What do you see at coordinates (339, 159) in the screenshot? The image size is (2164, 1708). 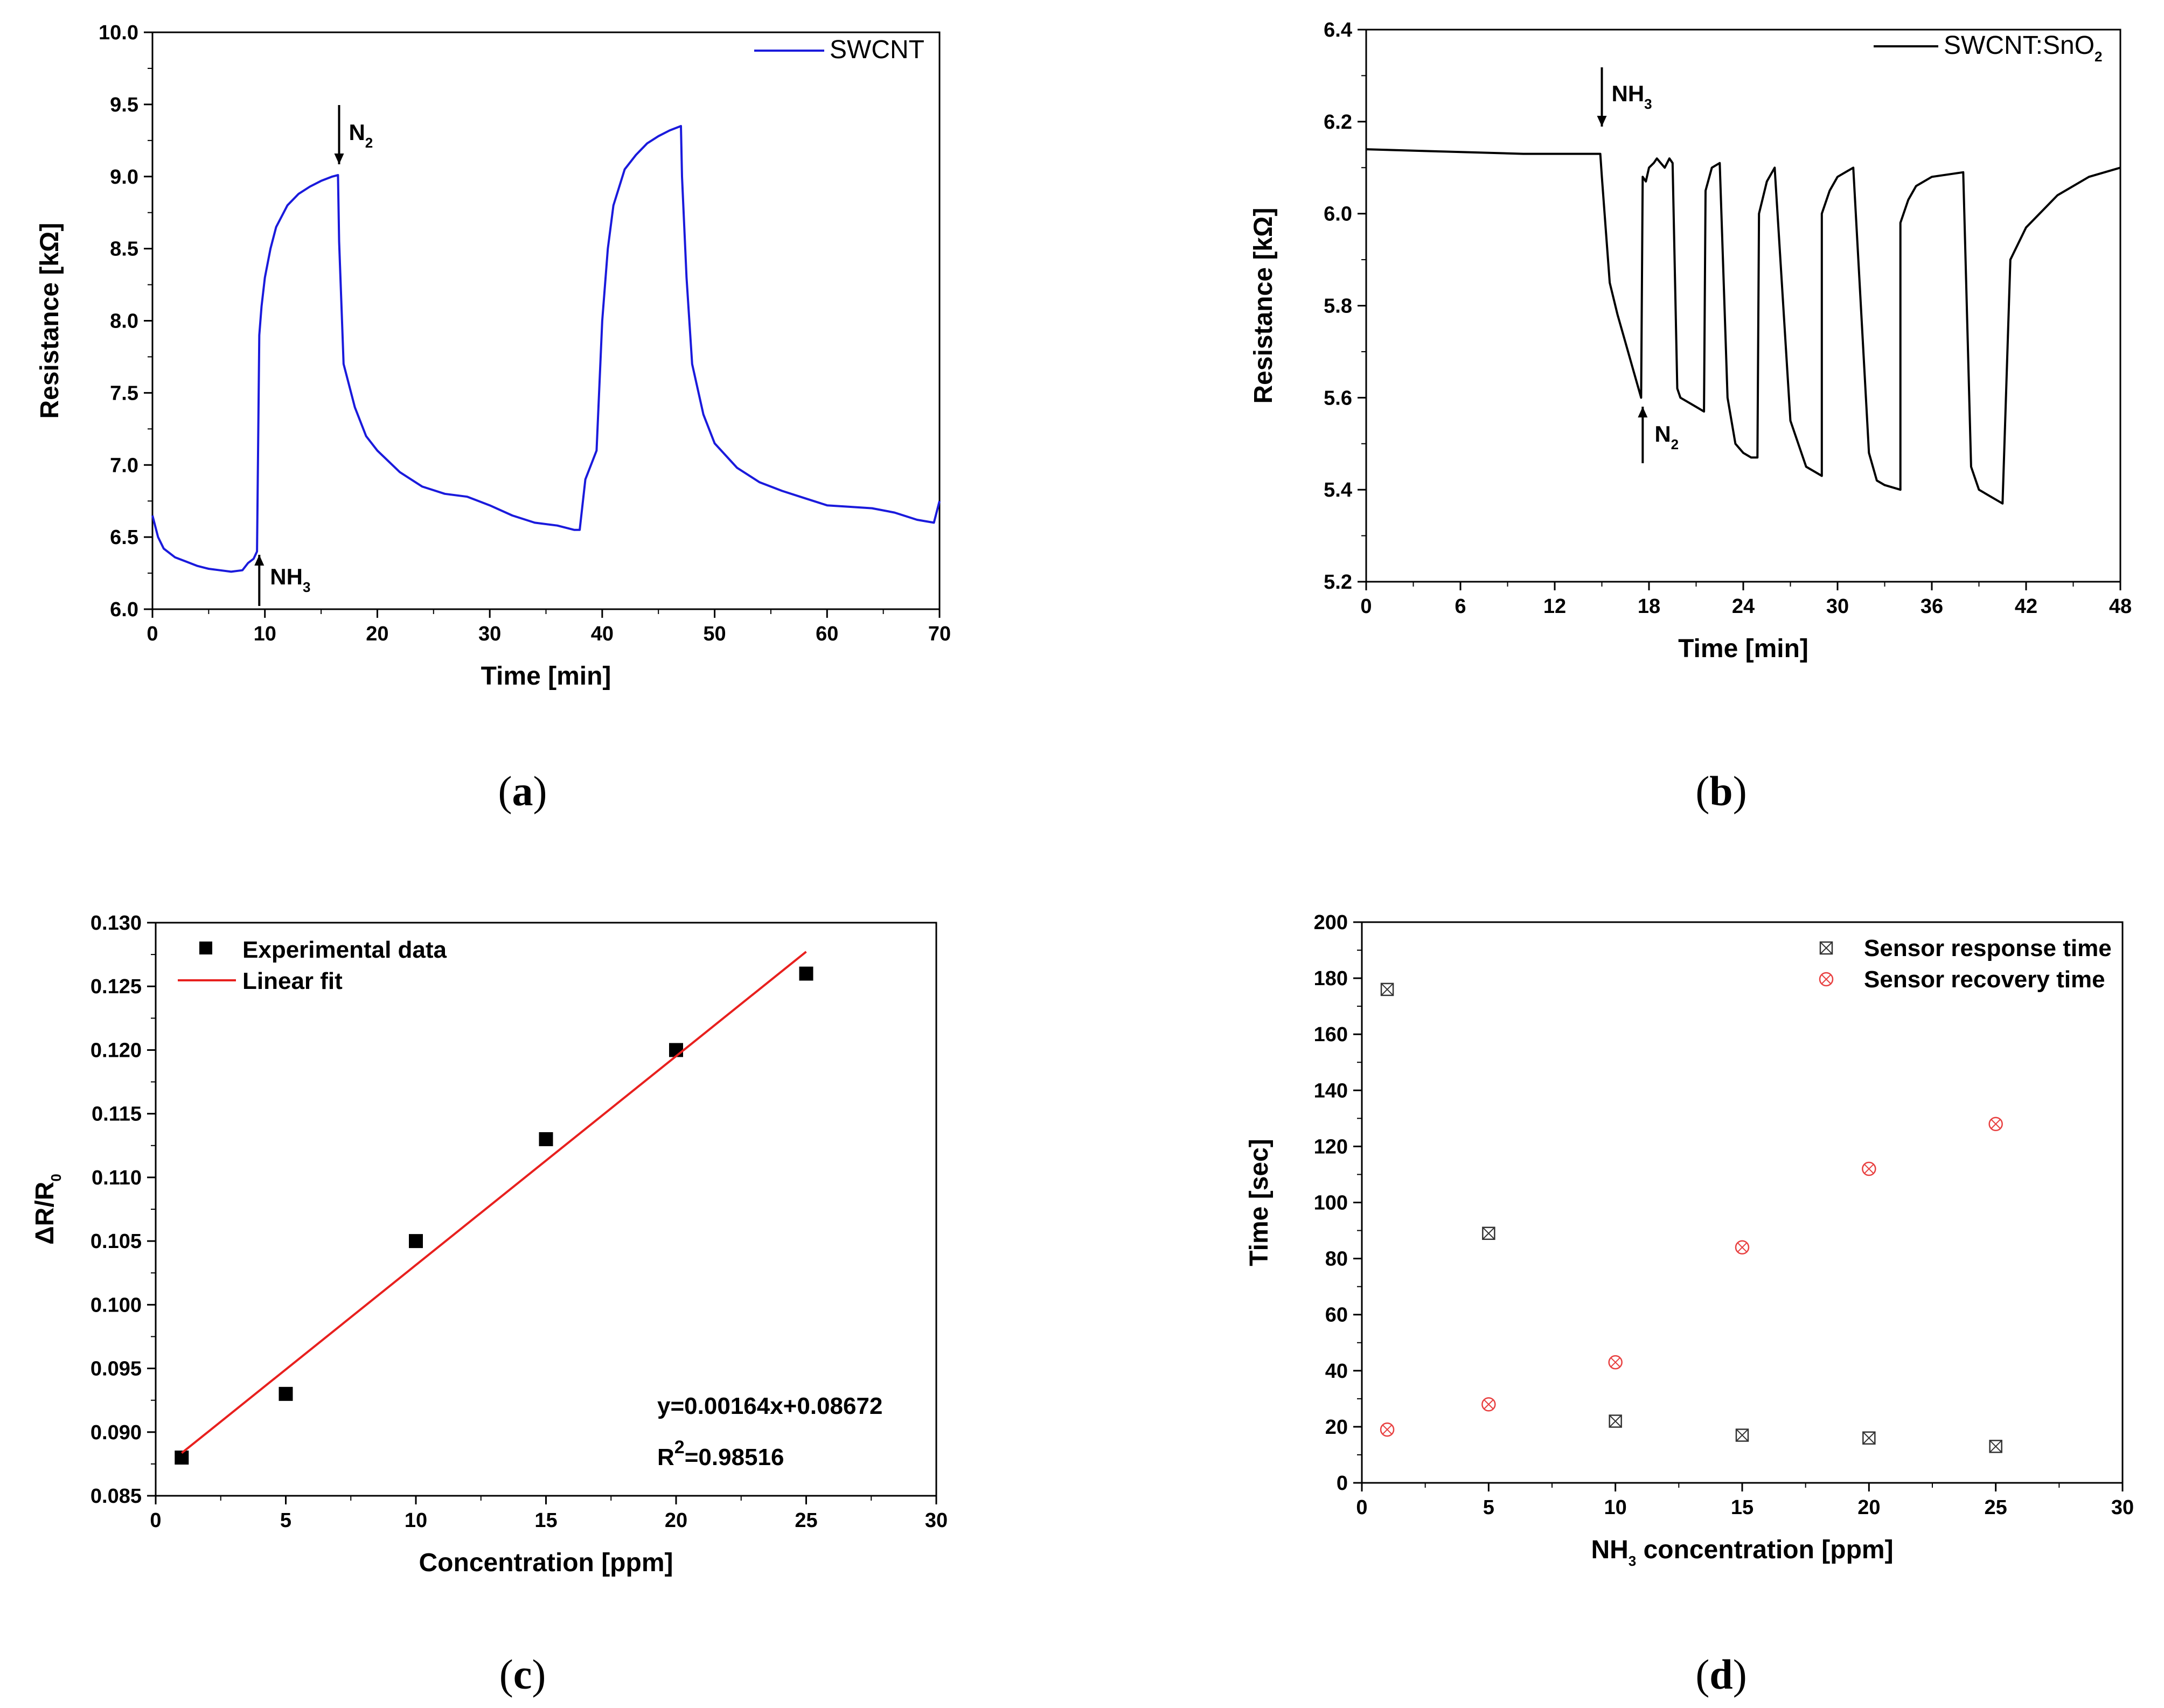 I see `annotation-n2-head` at bounding box center [339, 159].